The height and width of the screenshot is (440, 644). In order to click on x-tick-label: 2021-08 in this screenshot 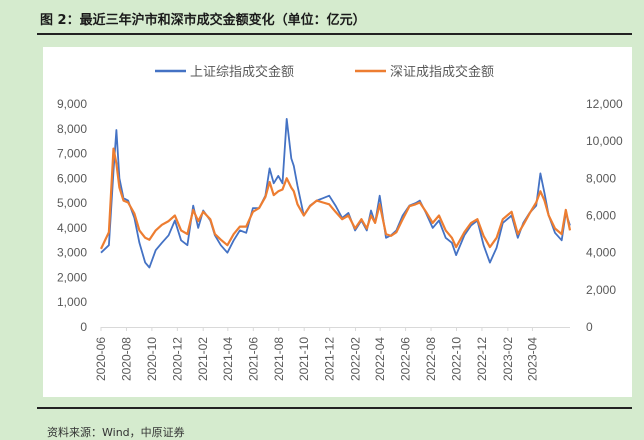, I will do `click(279, 359)`.